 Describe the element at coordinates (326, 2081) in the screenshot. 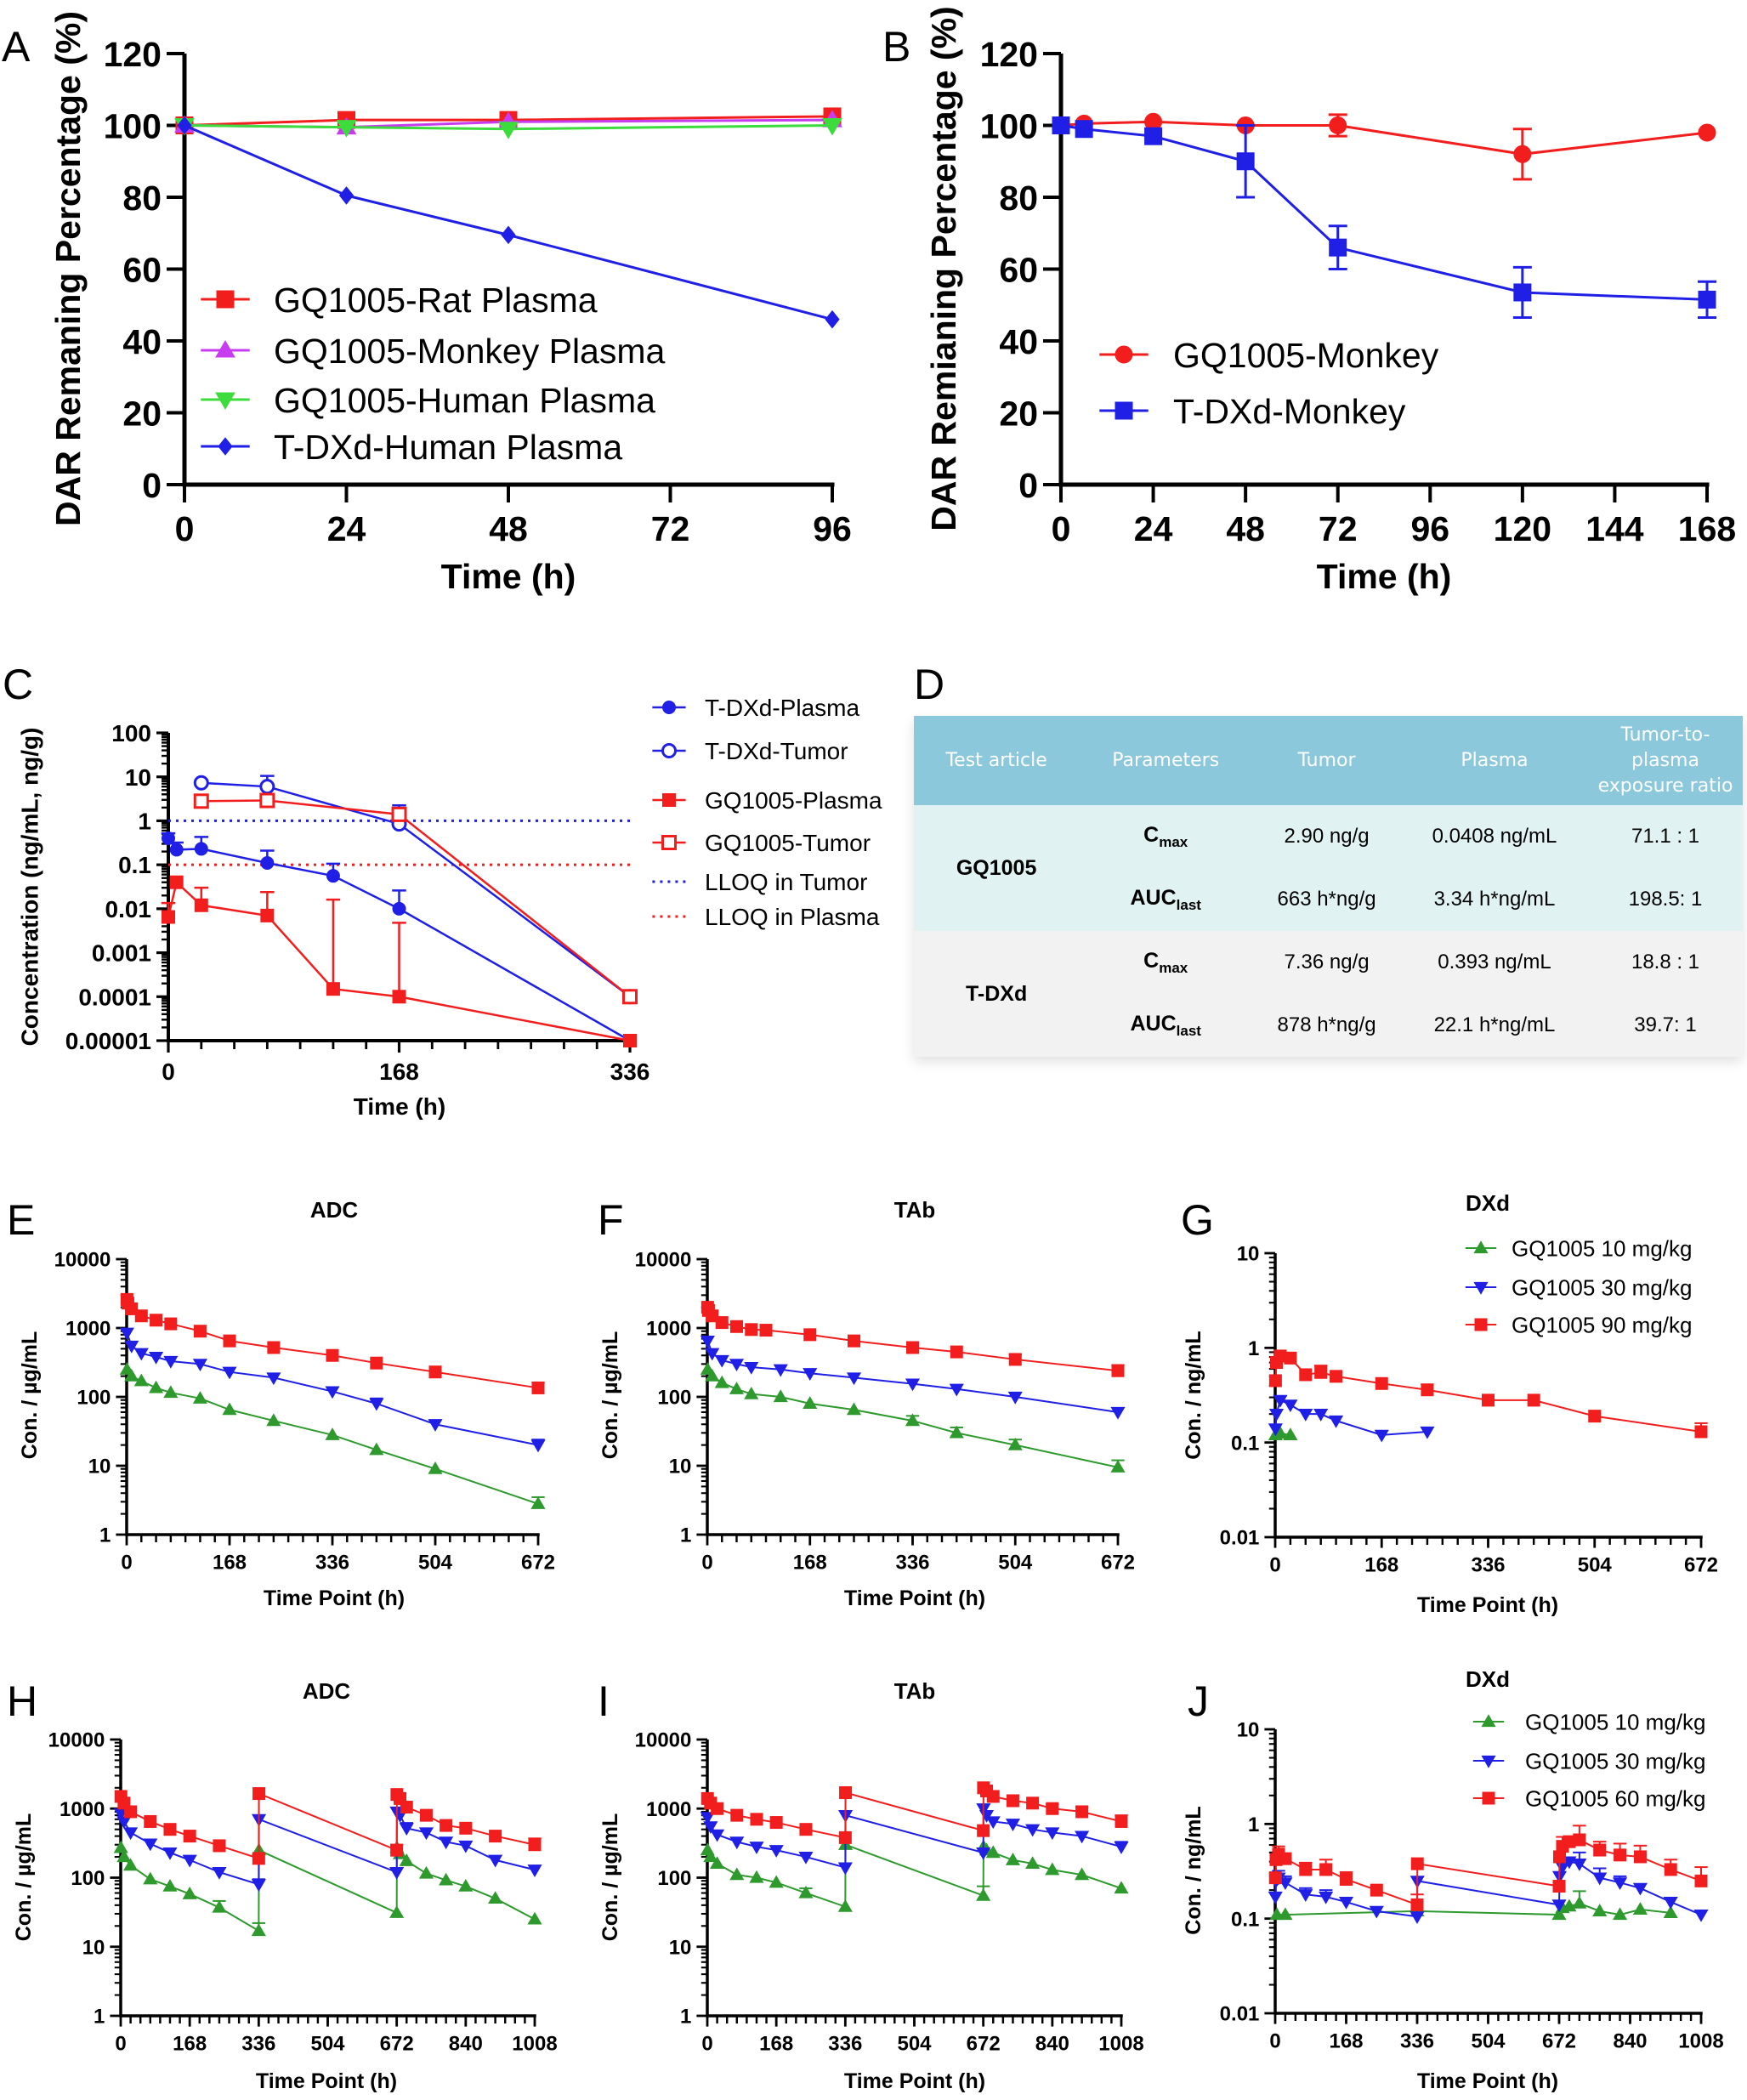

I see `x-axis-label: Time Point (h)` at that location.